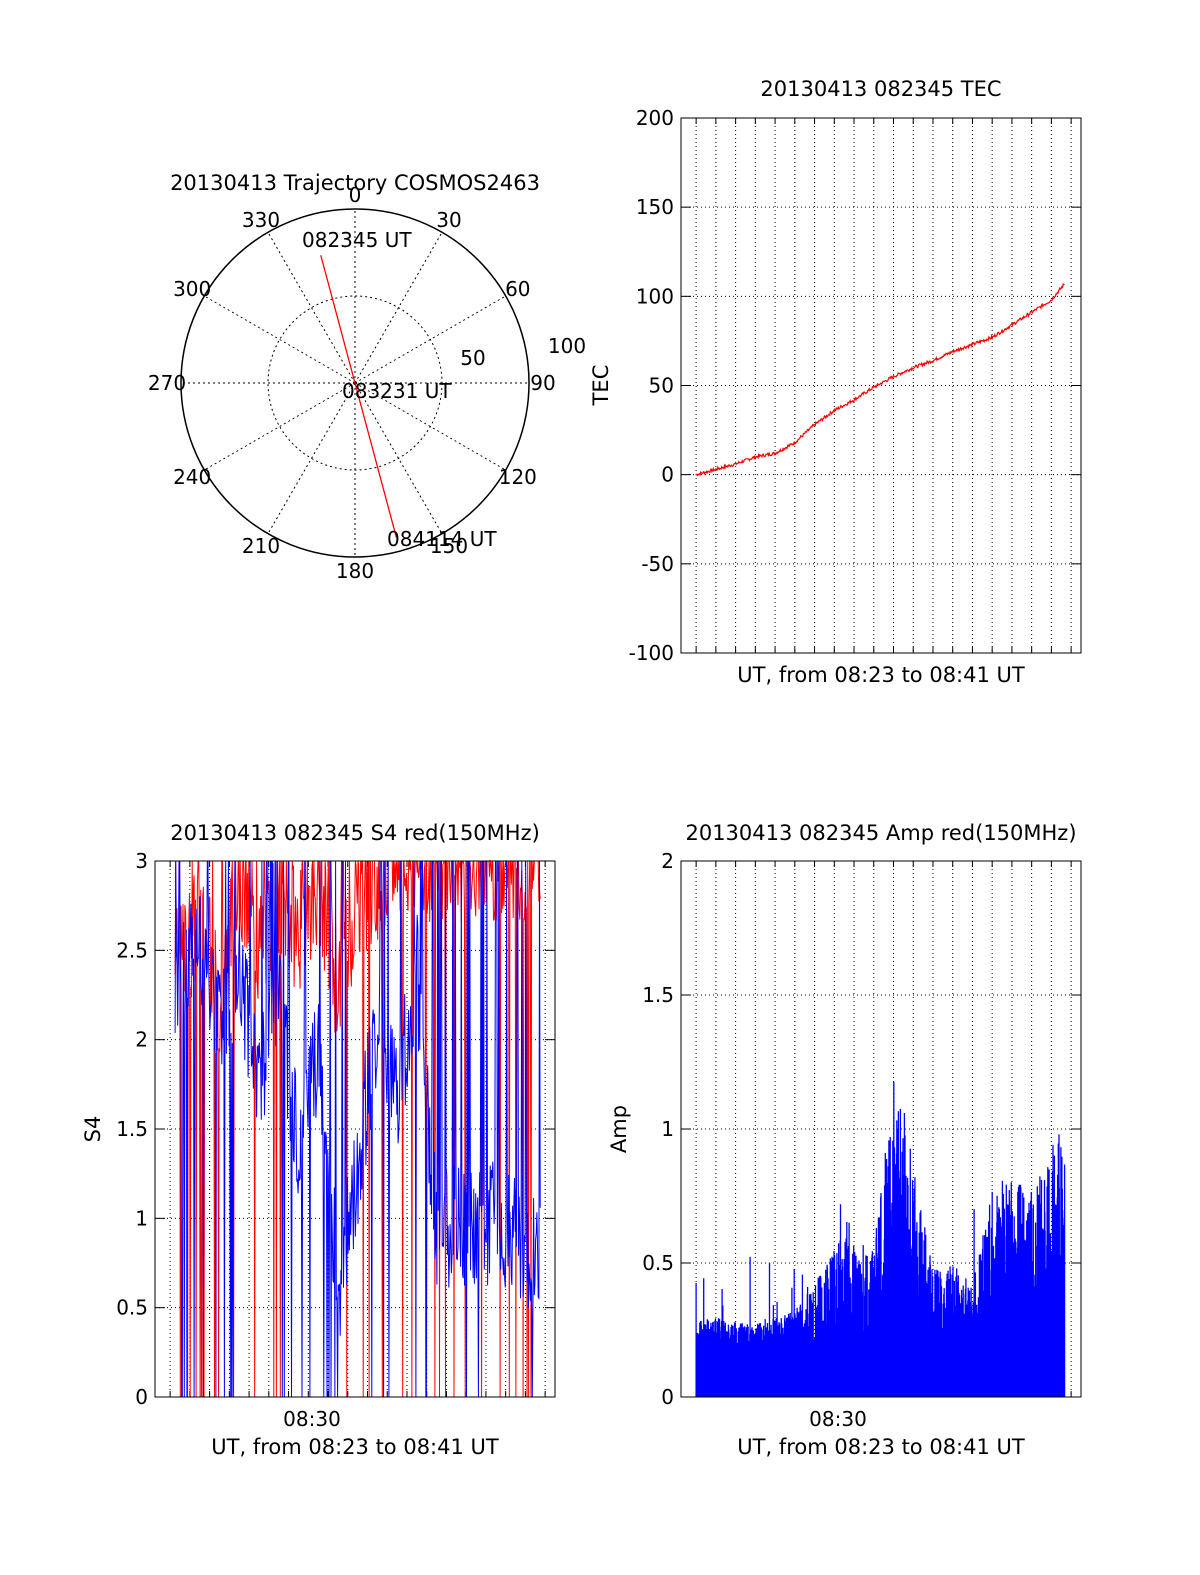 The height and width of the screenshot is (1575, 1200). Describe the element at coordinates (881, 1447) in the screenshot. I see `amp-x-axis-label: UT, from 08:23 to 08:41 UT` at that location.